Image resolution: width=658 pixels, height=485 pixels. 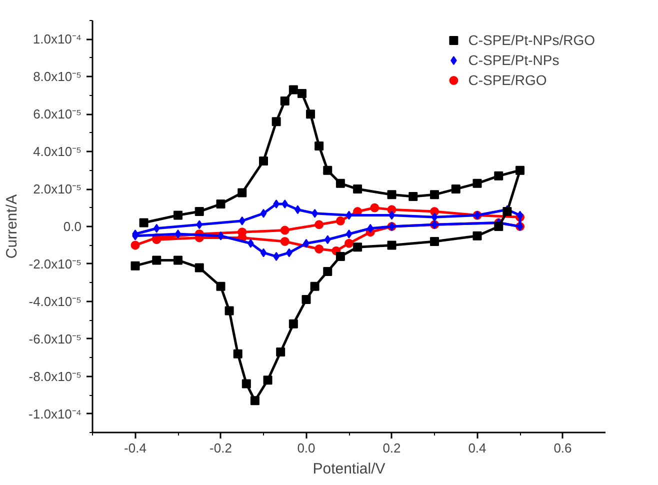 I want to click on x-axis-title: Potential/V, so click(x=349, y=469).